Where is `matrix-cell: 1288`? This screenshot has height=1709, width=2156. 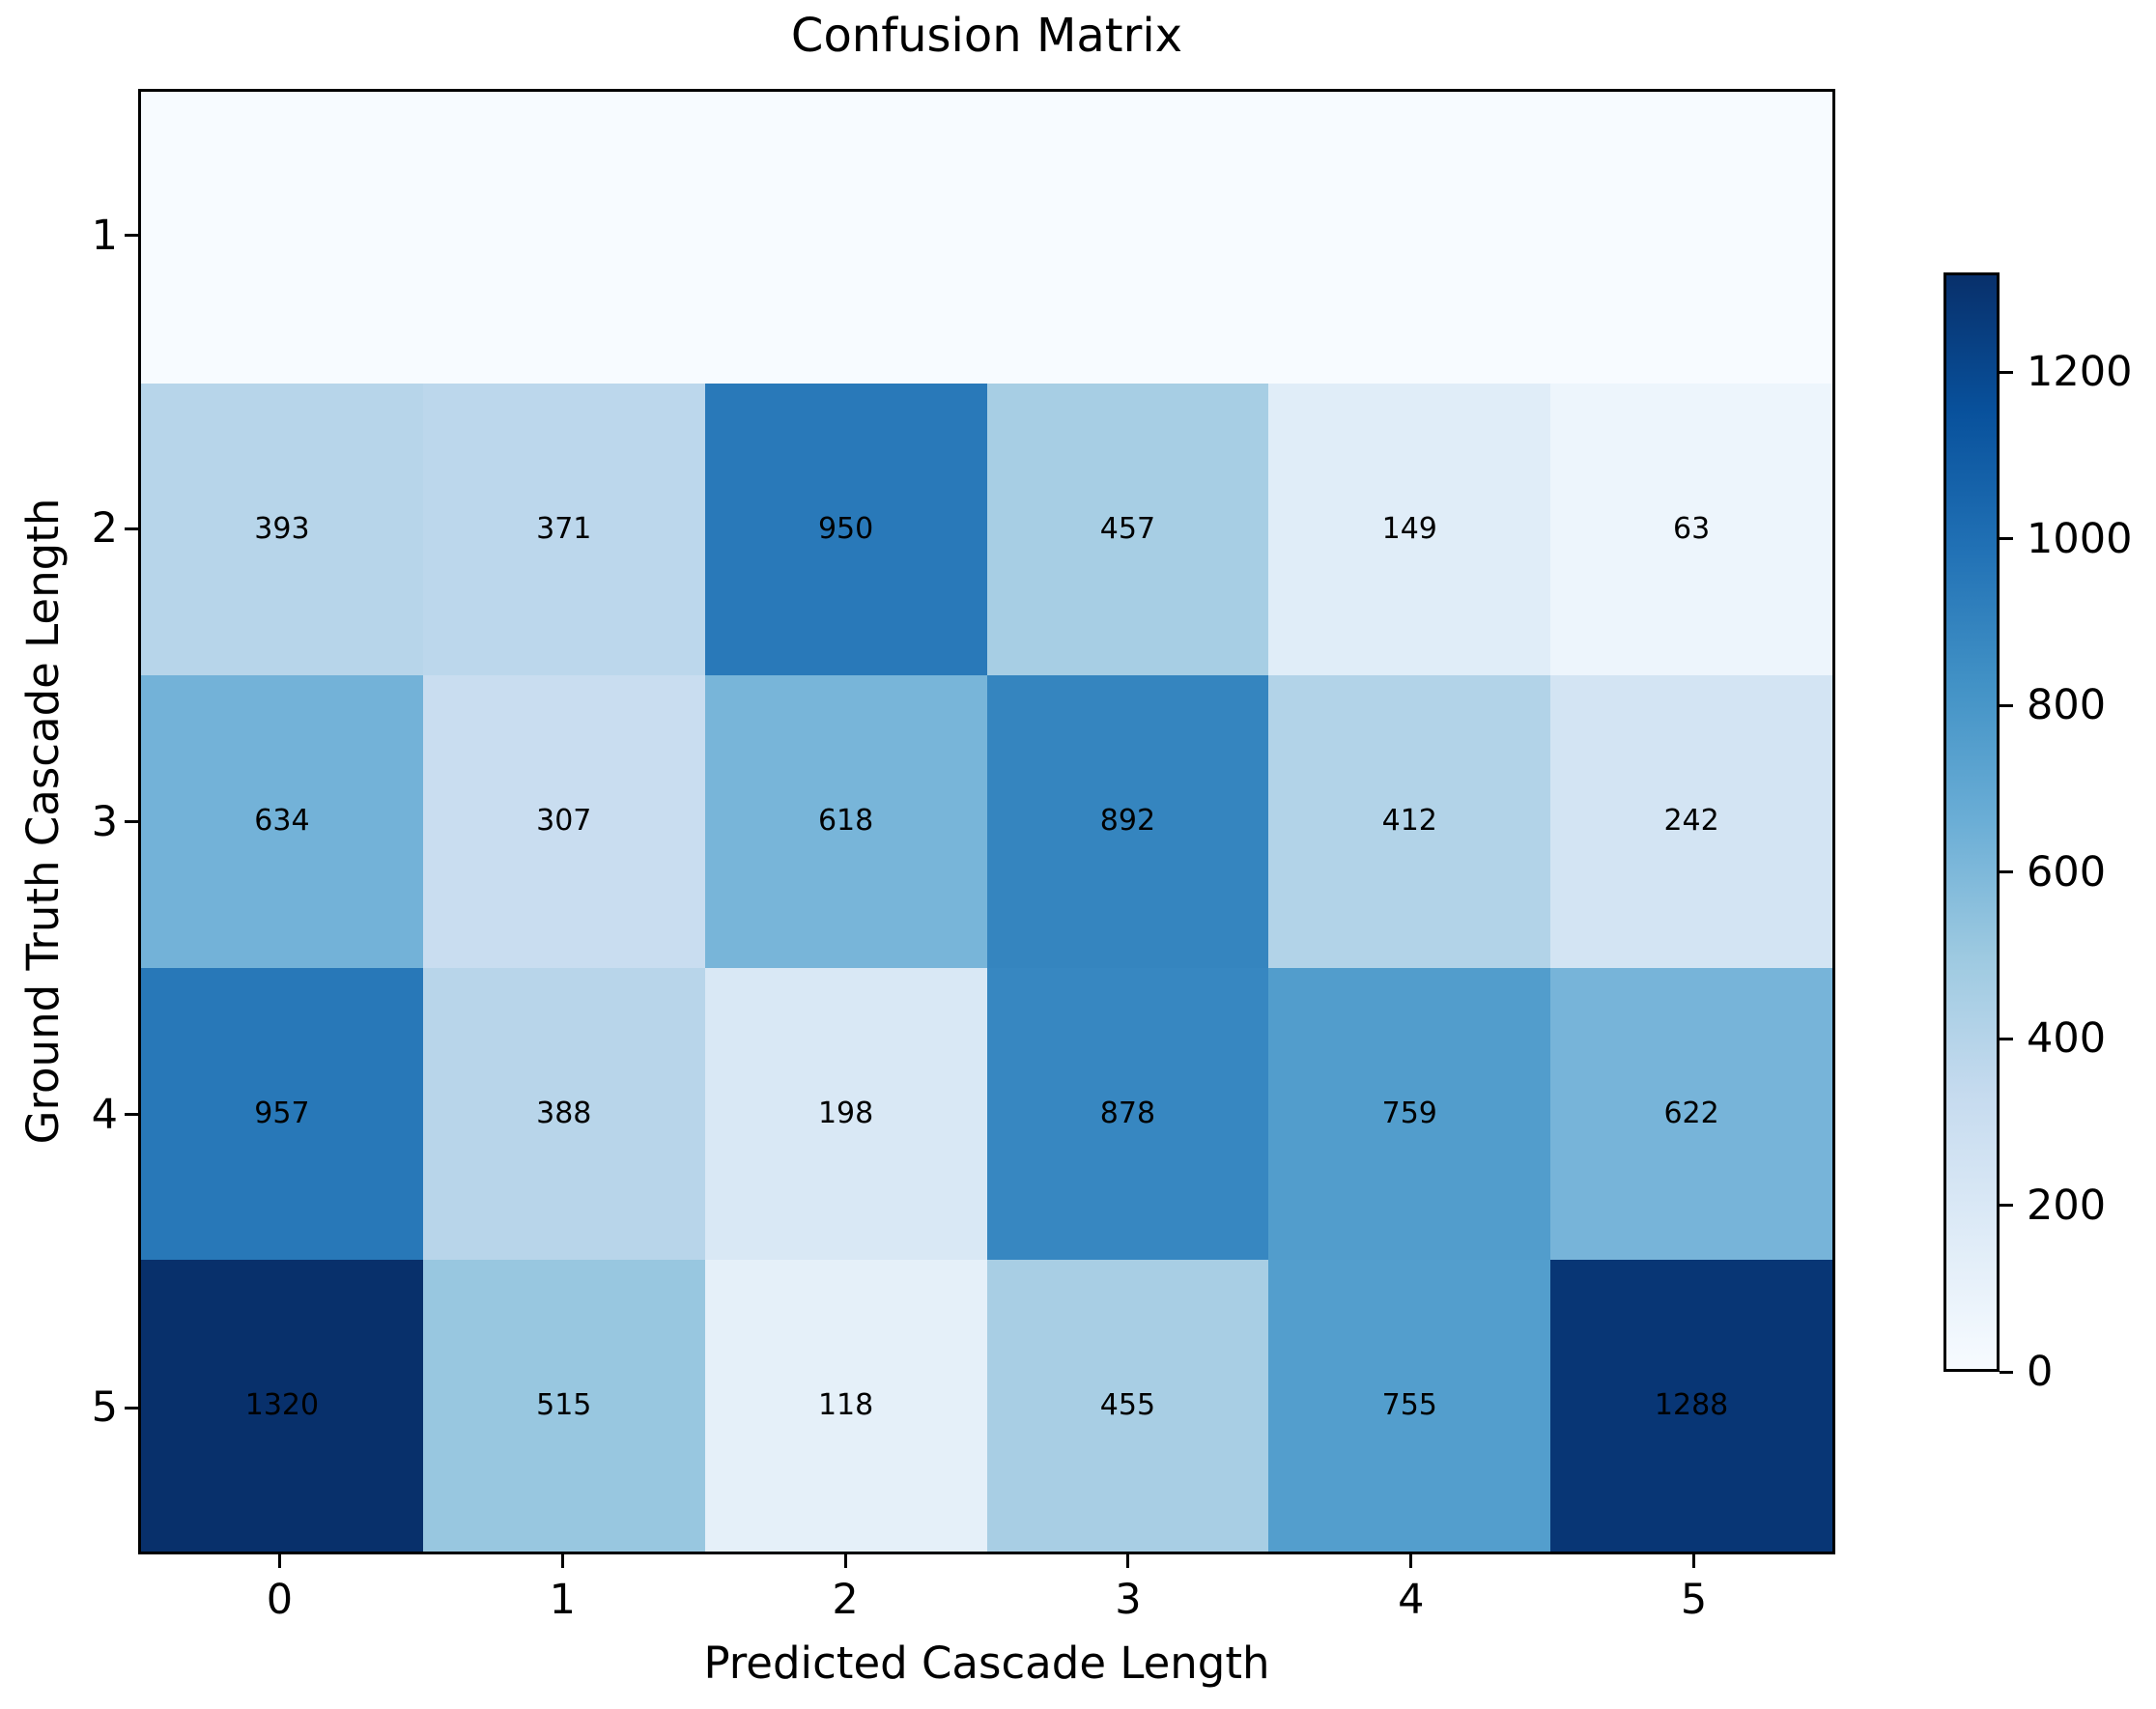
matrix-cell: 1288 is located at coordinates (1691, 1405).